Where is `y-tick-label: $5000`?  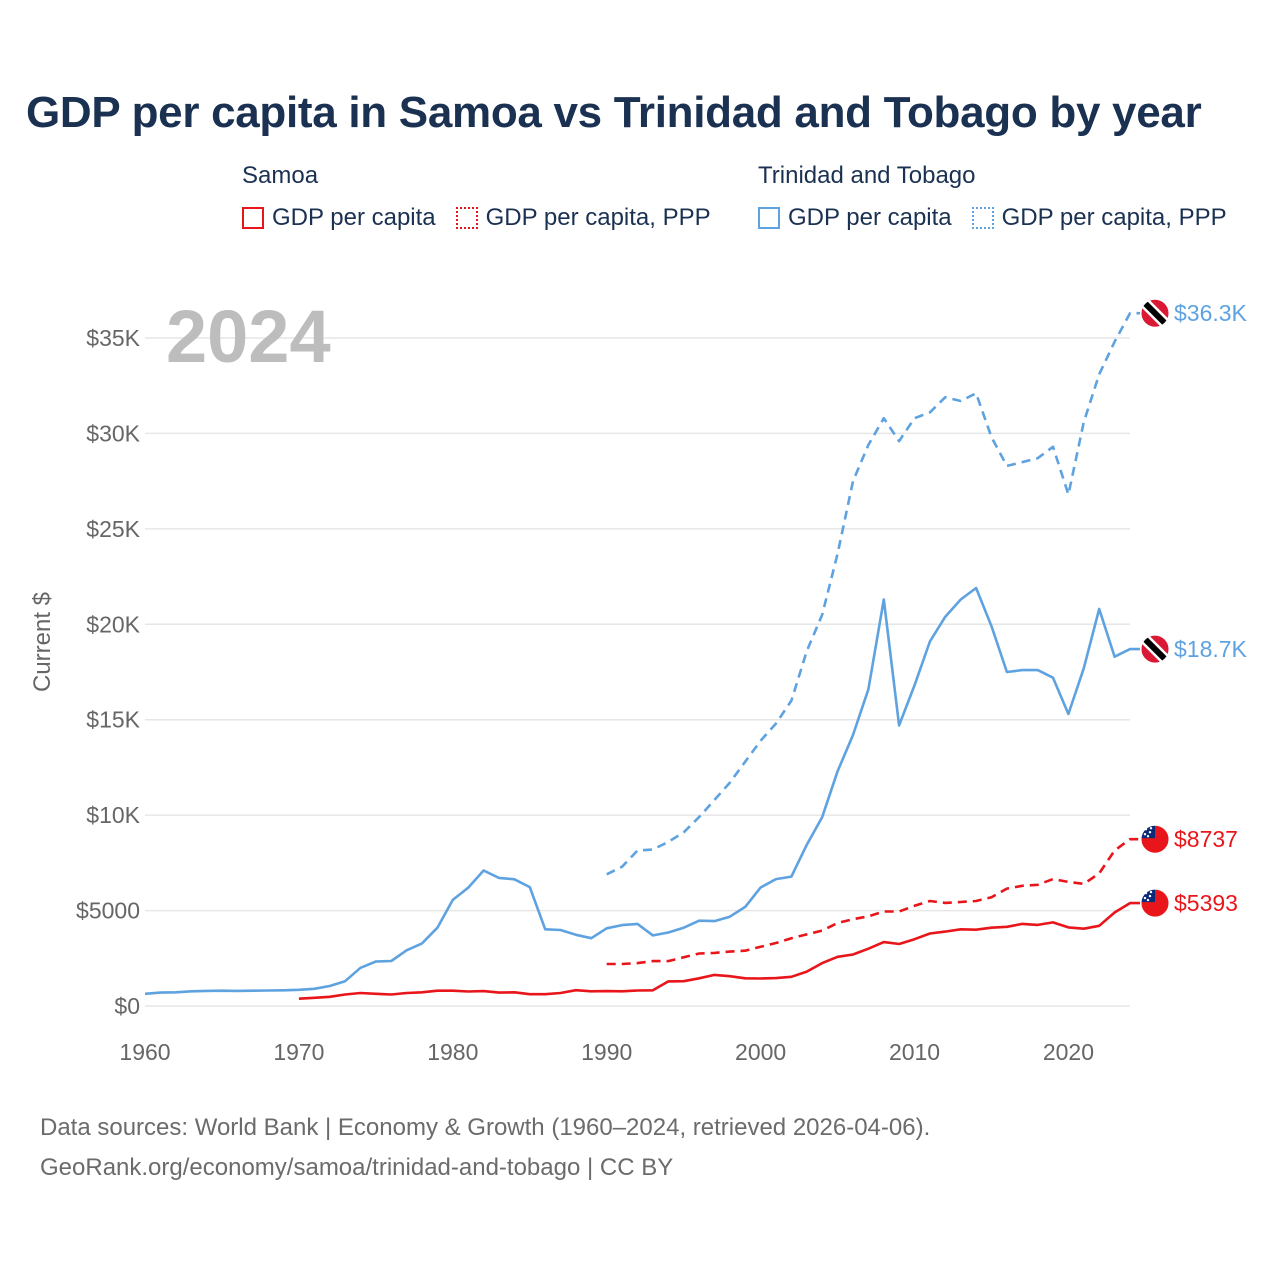 y-tick-label: $5000 is located at coordinates (108, 911).